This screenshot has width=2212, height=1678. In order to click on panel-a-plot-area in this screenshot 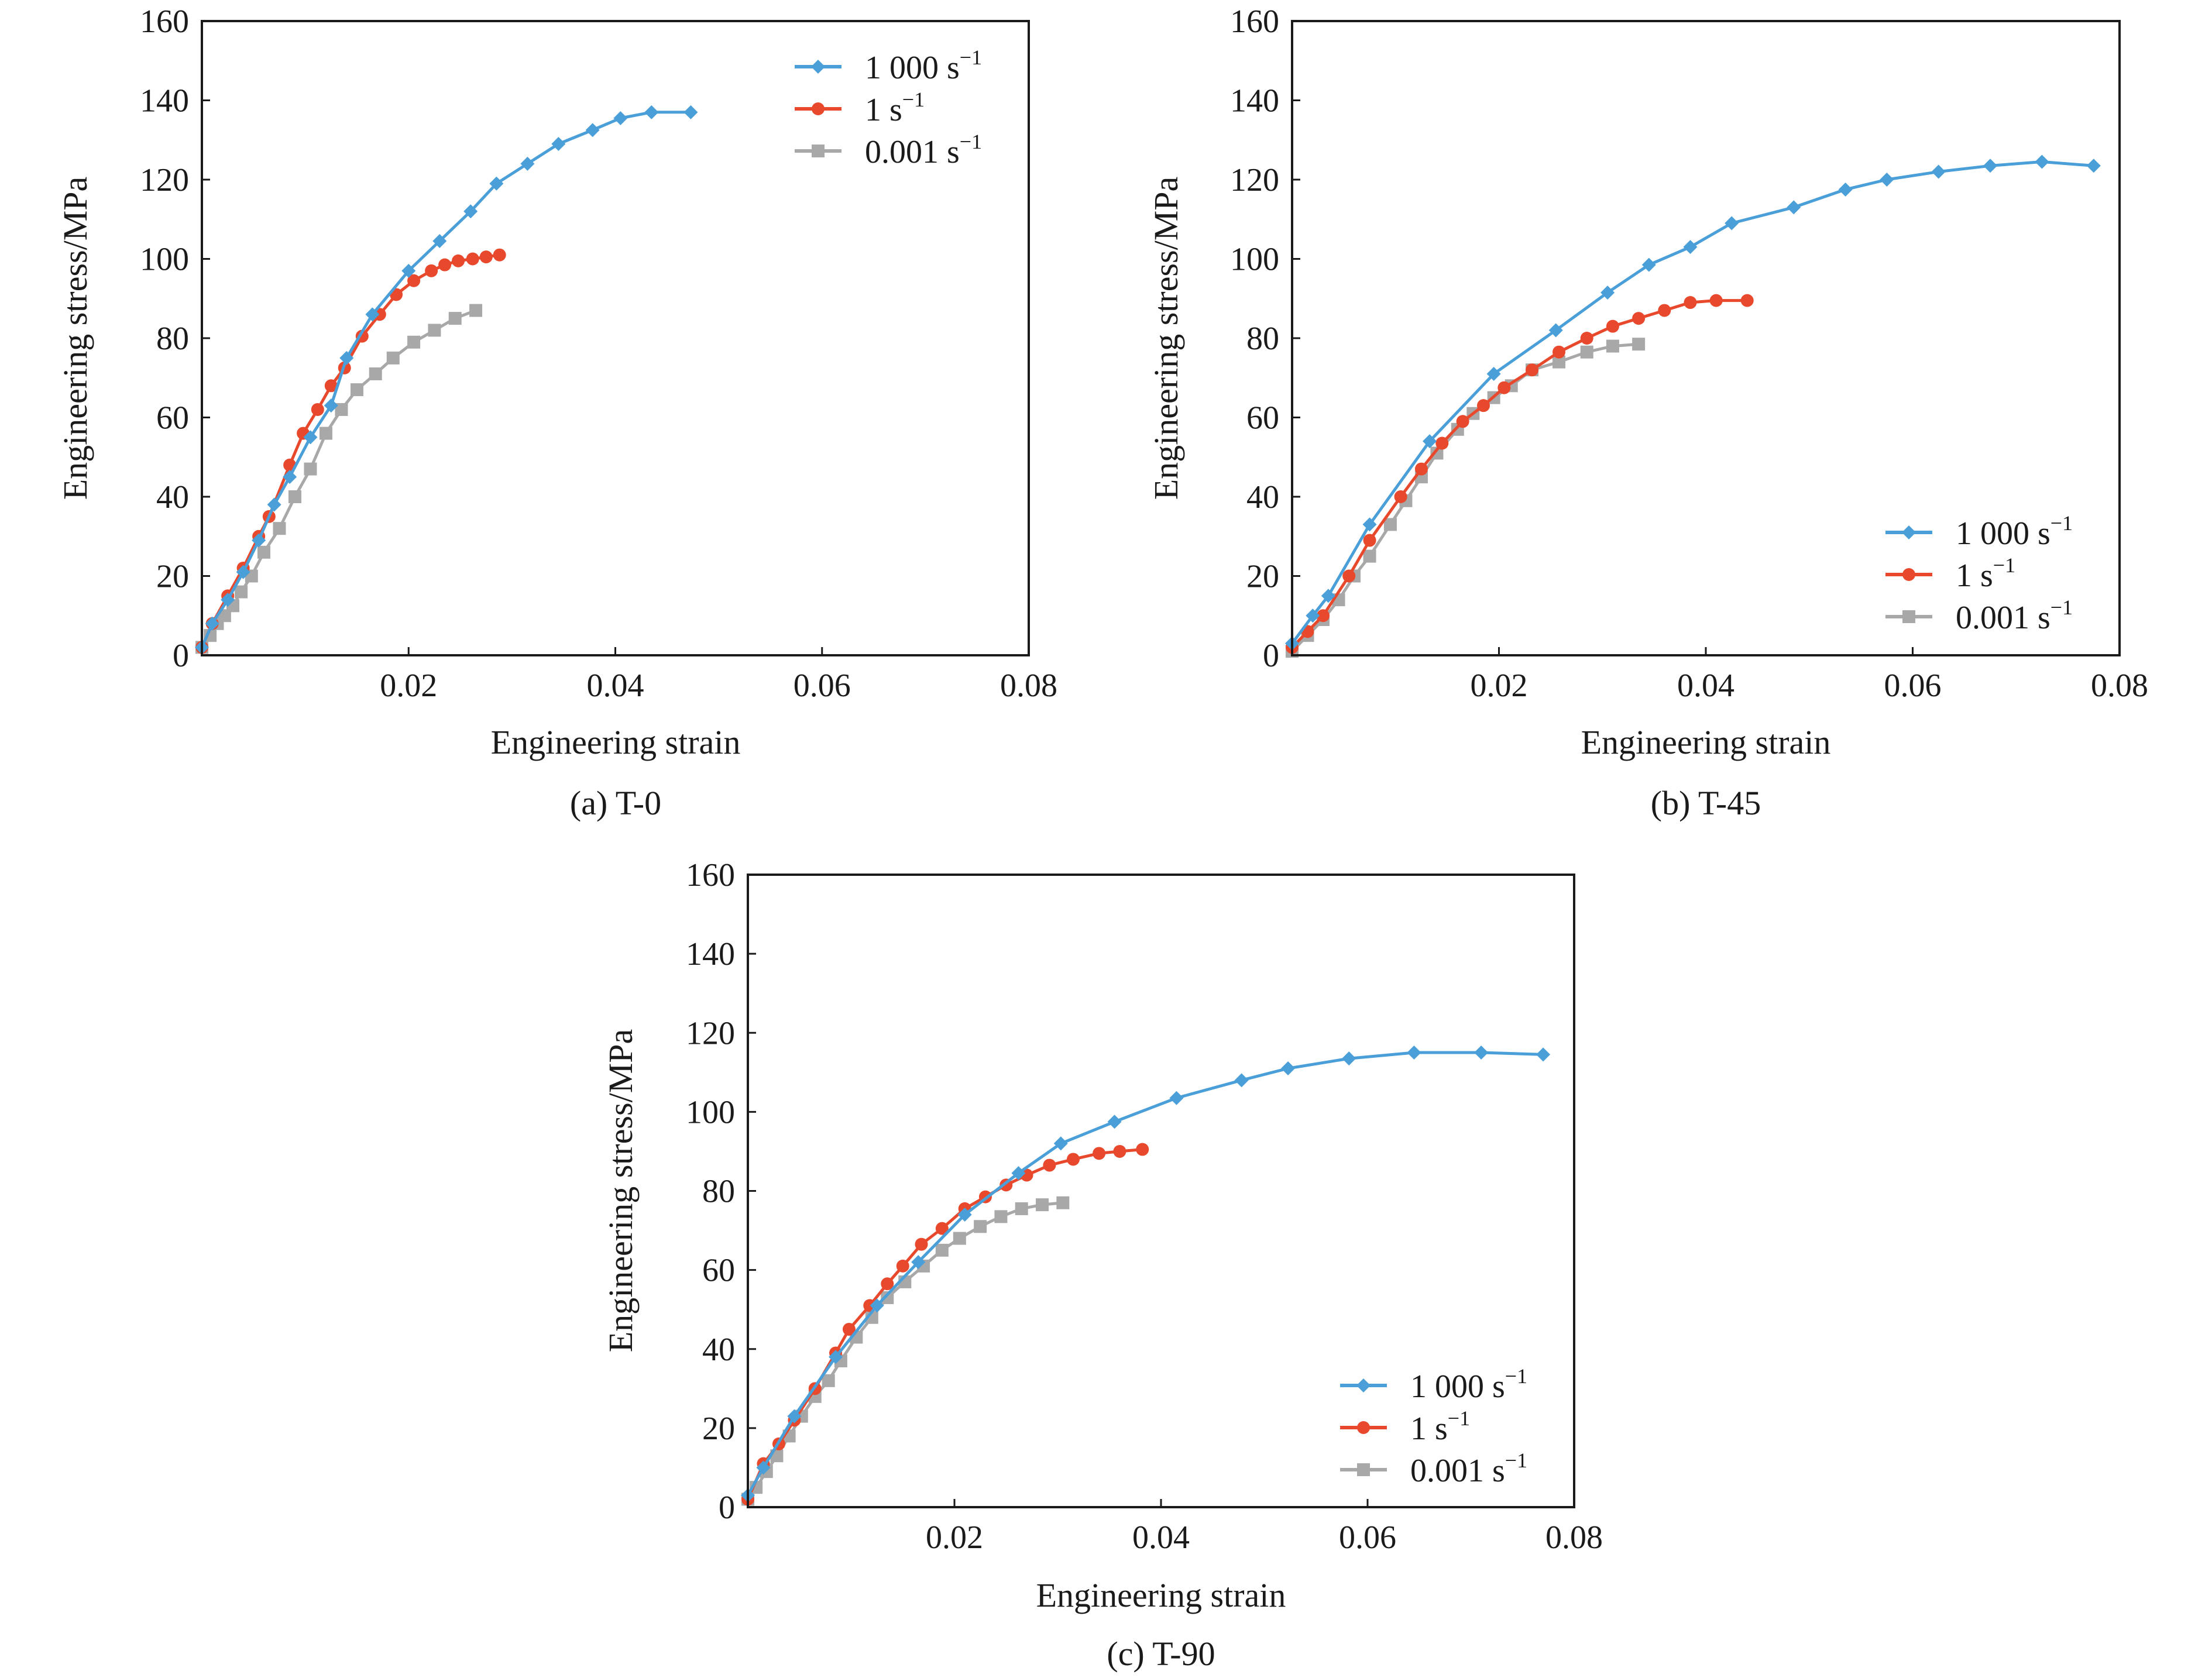, I will do `click(612, 338)`.